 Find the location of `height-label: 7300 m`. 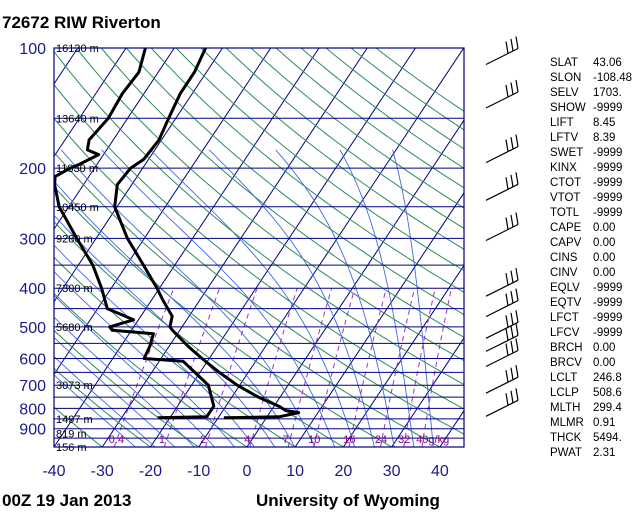

height-label: 7300 m is located at coordinates (74, 289).